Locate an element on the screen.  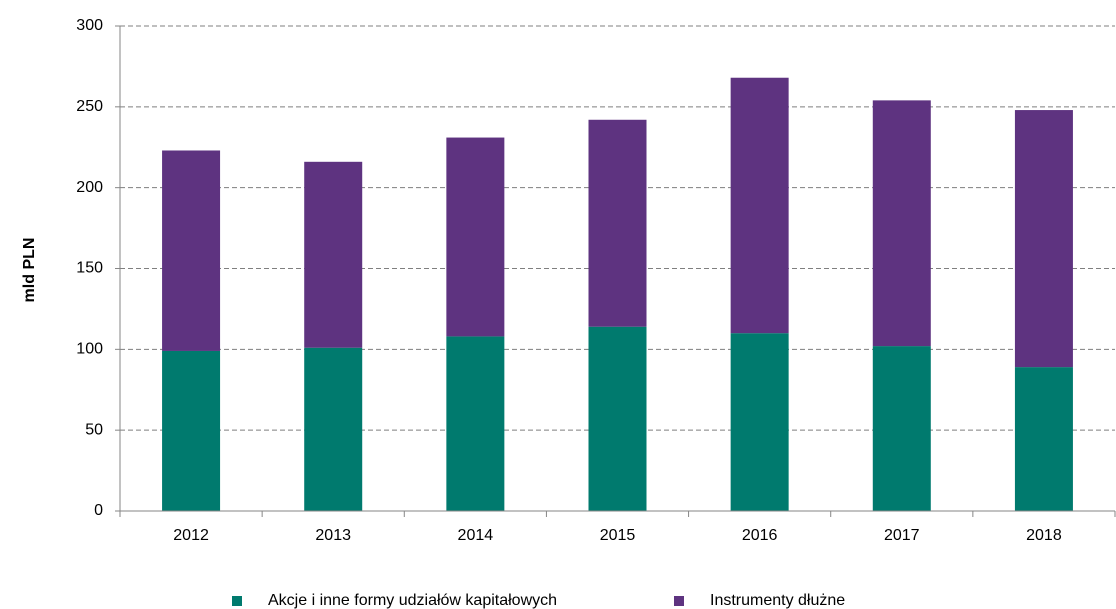
y-axis-label: mld PLN is located at coordinates (29, 270).